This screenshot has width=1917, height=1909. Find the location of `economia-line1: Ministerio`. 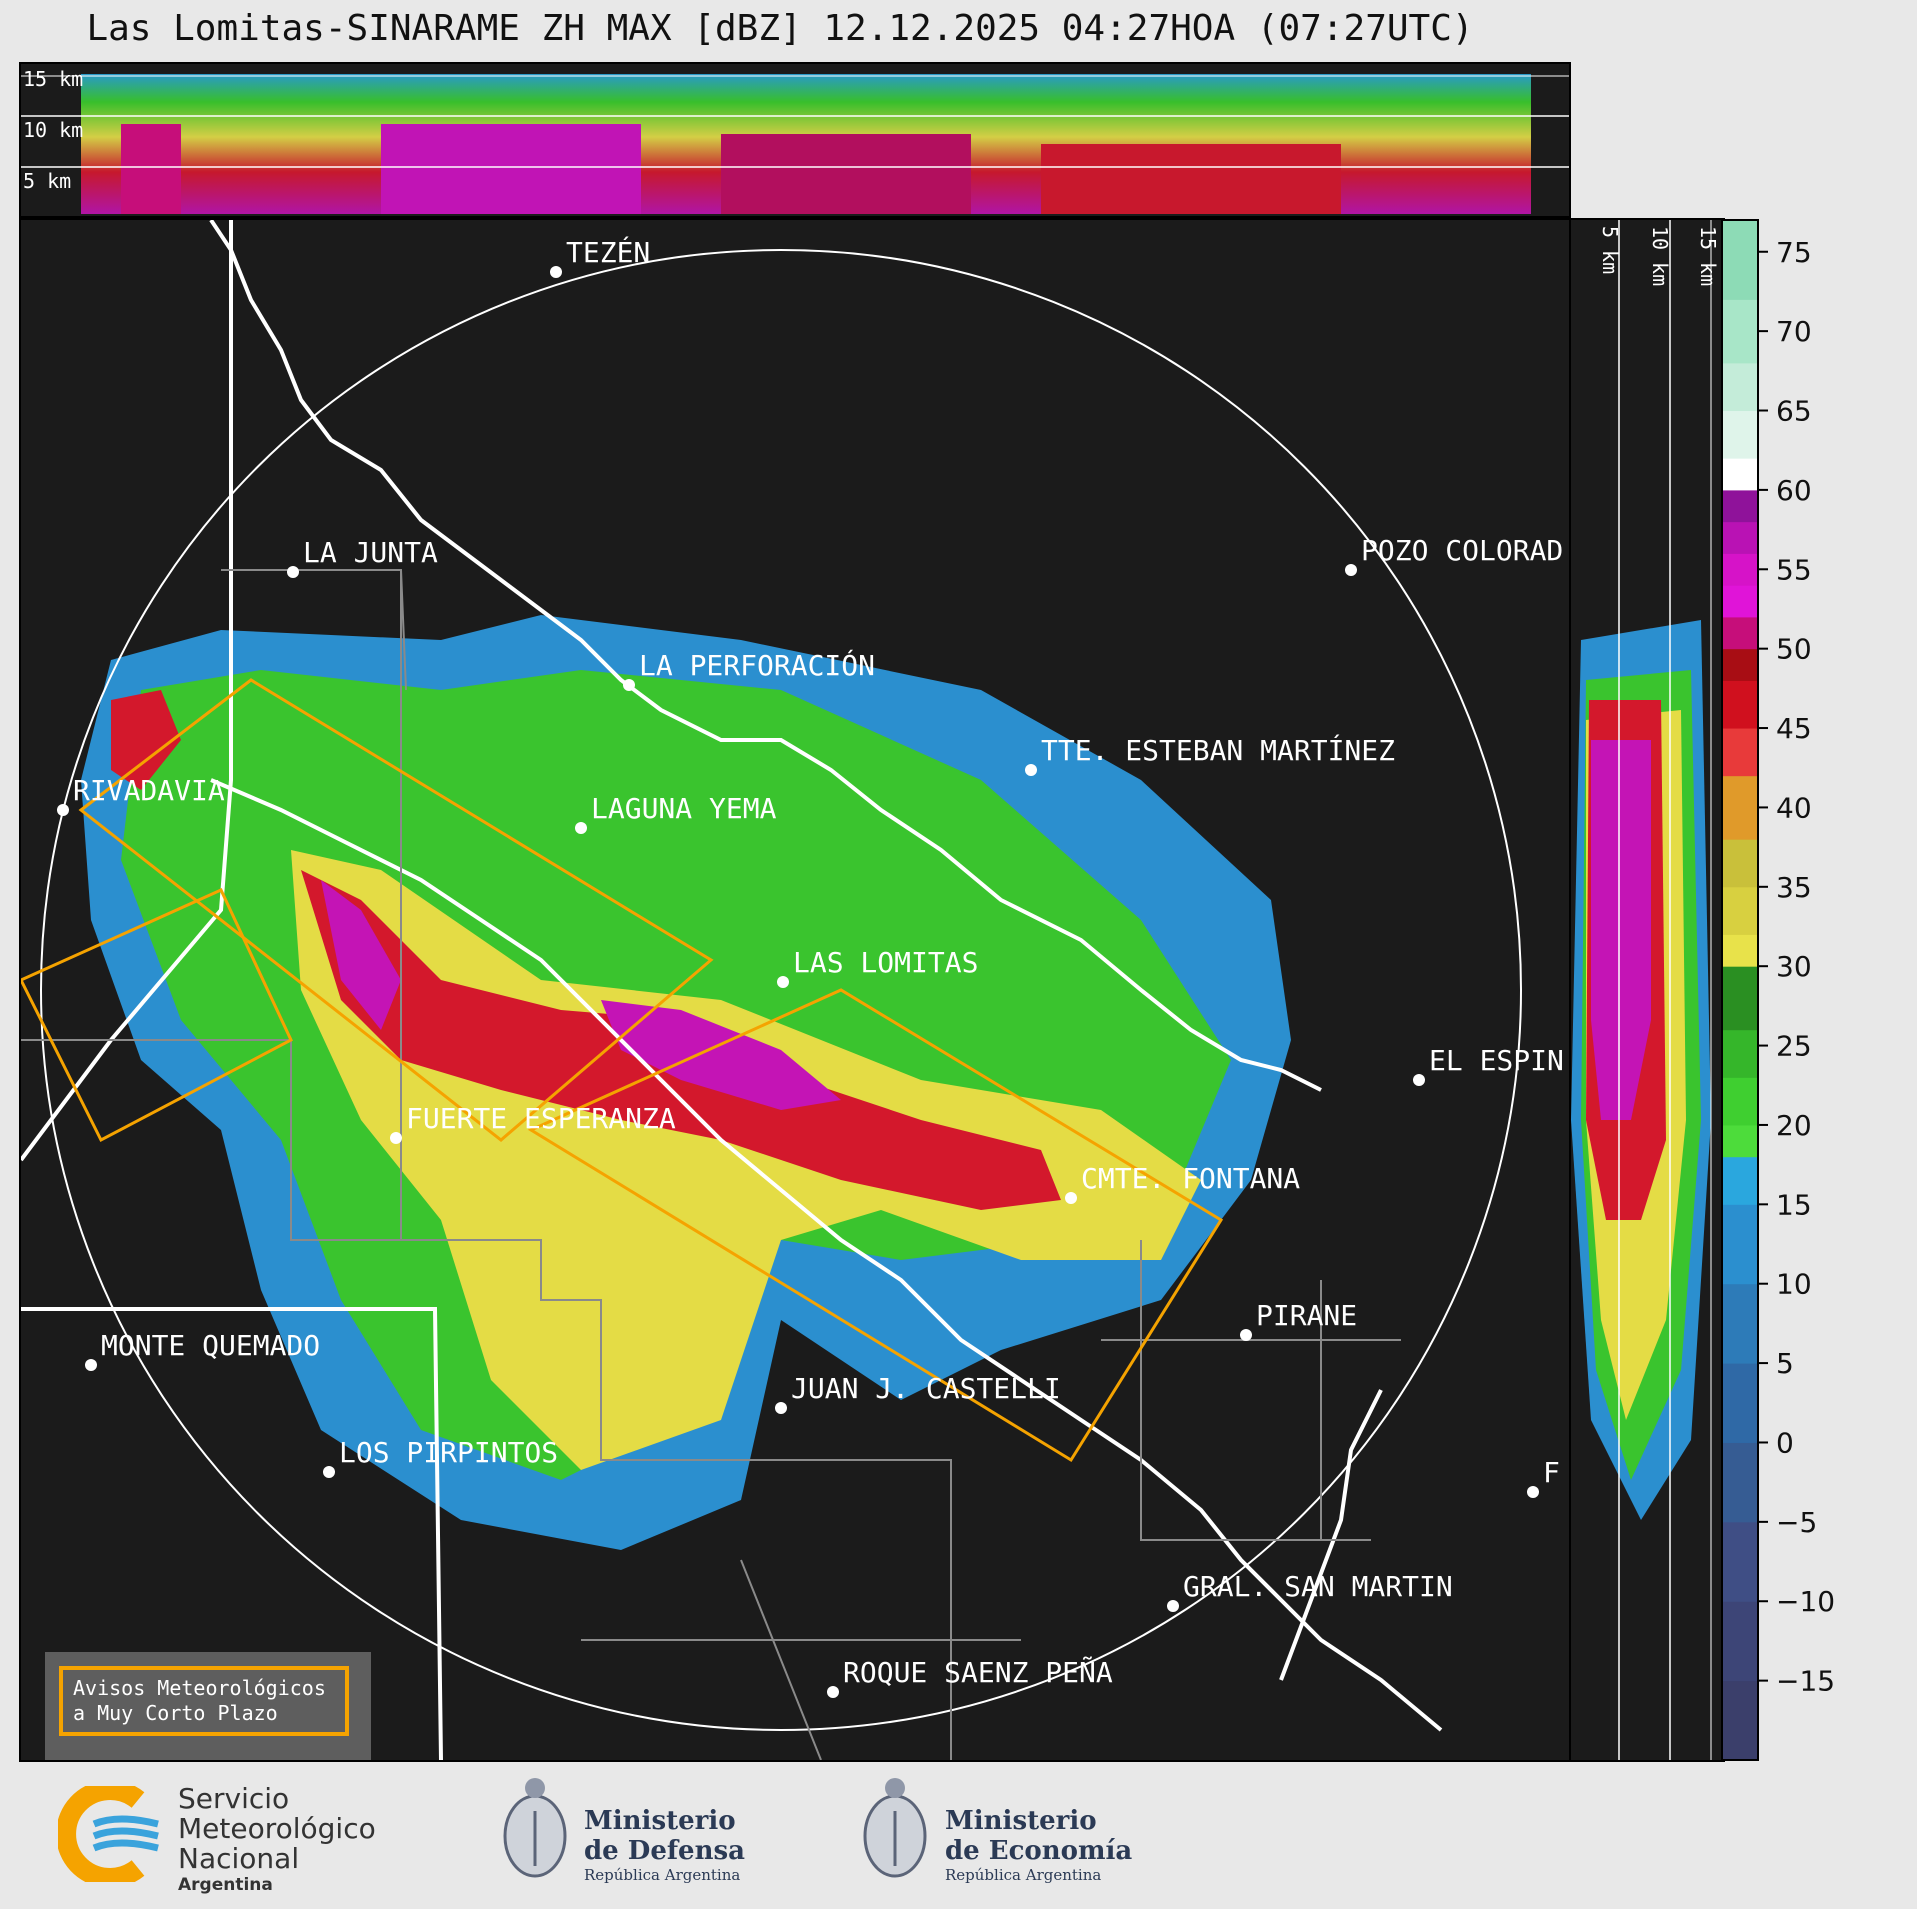

economia-line1: Ministerio is located at coordinates (1021, 1821).